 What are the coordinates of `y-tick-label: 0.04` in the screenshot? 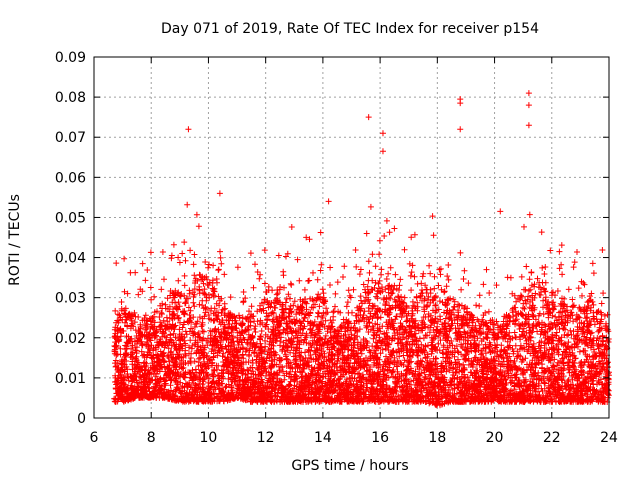 It's located at (70, 259).